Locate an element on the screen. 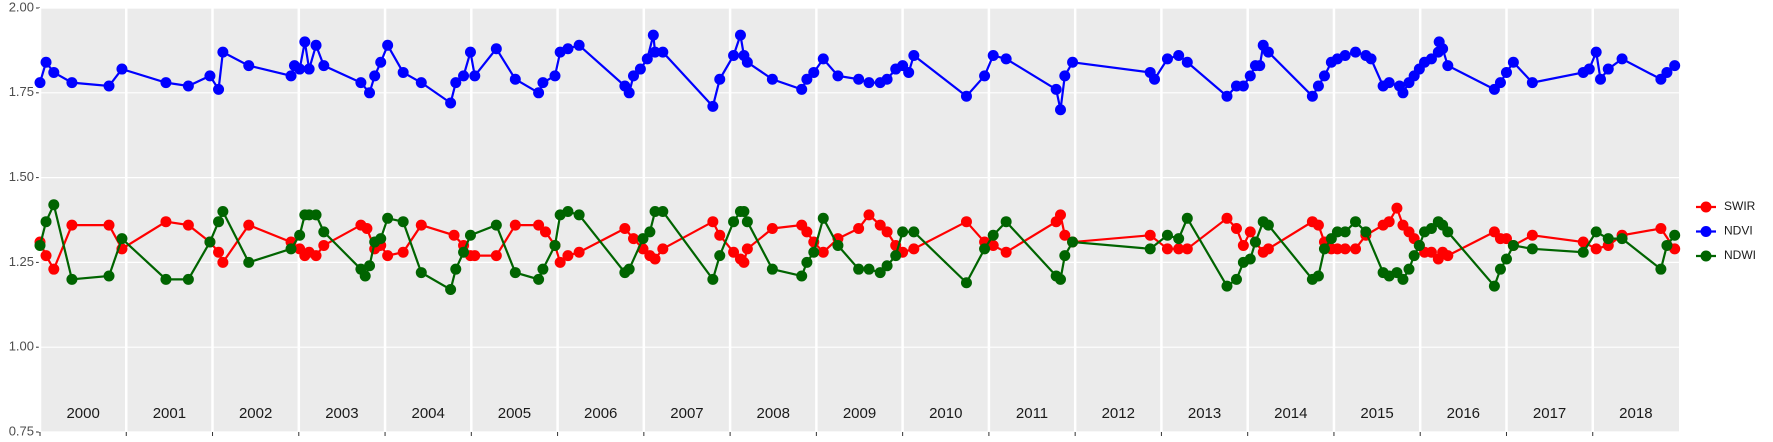  y-tick-label: 1.00 is located at coordinates (21, 346).